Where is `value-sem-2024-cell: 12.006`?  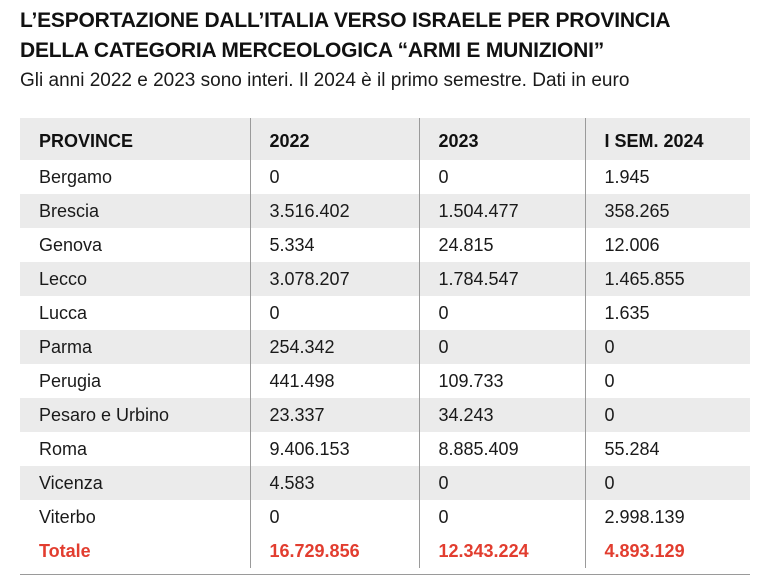
value-sem-2024-cell: 12.006 is located at coordinates (667, 245).